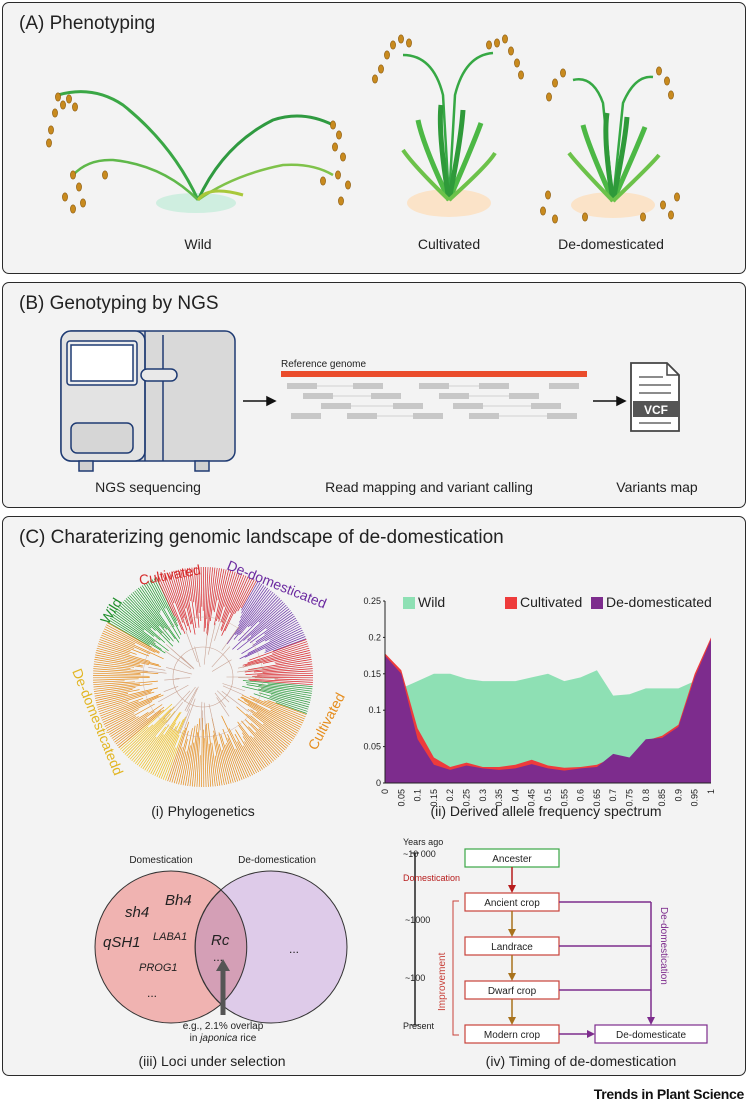 The image size is (750, 1109). Describe the element at coordinates (148, 487) in the screenshot. I see `label-ngs-sequencing: NGS sequencing` at that location.